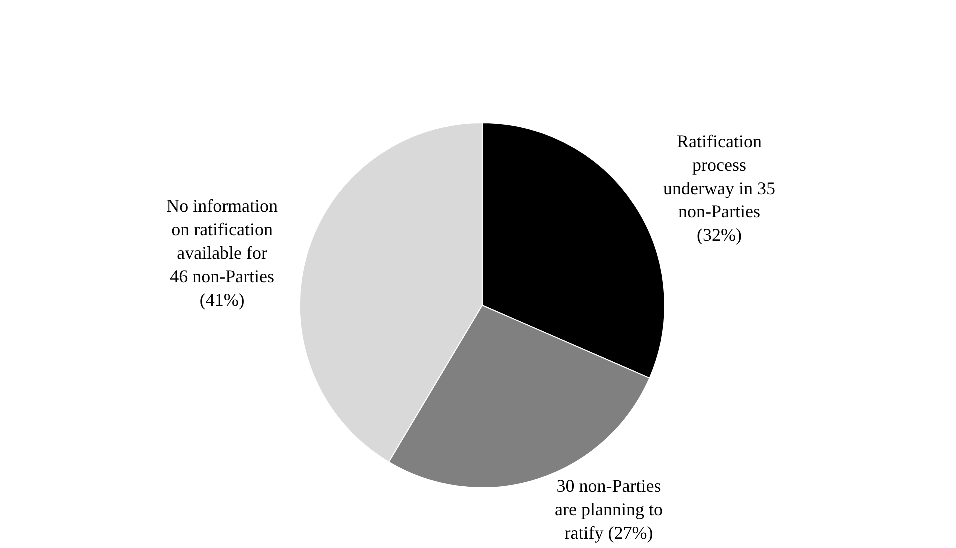 The height and width of the screenshot is (548, 956). Describe the element at coordinates (609, 509) in the screenshot. I see `slice-label: 30 non-Parties are planning to ratify (27%)` at that location.